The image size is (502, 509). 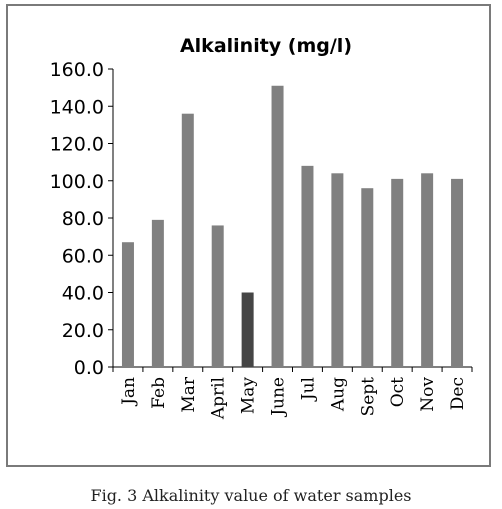 What do you see at coordinates (266, 46) in the screenshot?
I see `chart-title: Alkalinity (mg/l)` at bounding box center [266, 46].